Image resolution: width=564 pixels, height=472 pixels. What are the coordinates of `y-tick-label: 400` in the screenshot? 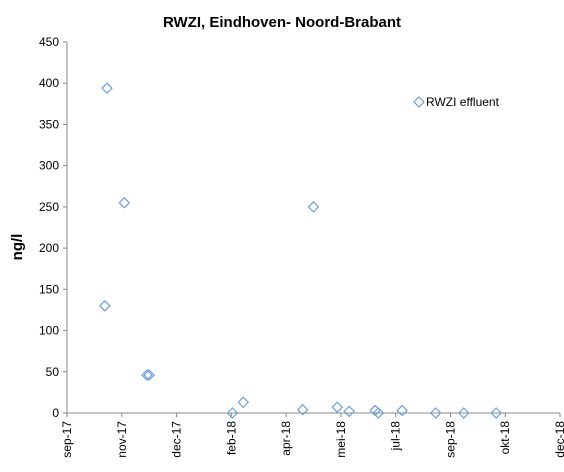 It's located at (49, 83).